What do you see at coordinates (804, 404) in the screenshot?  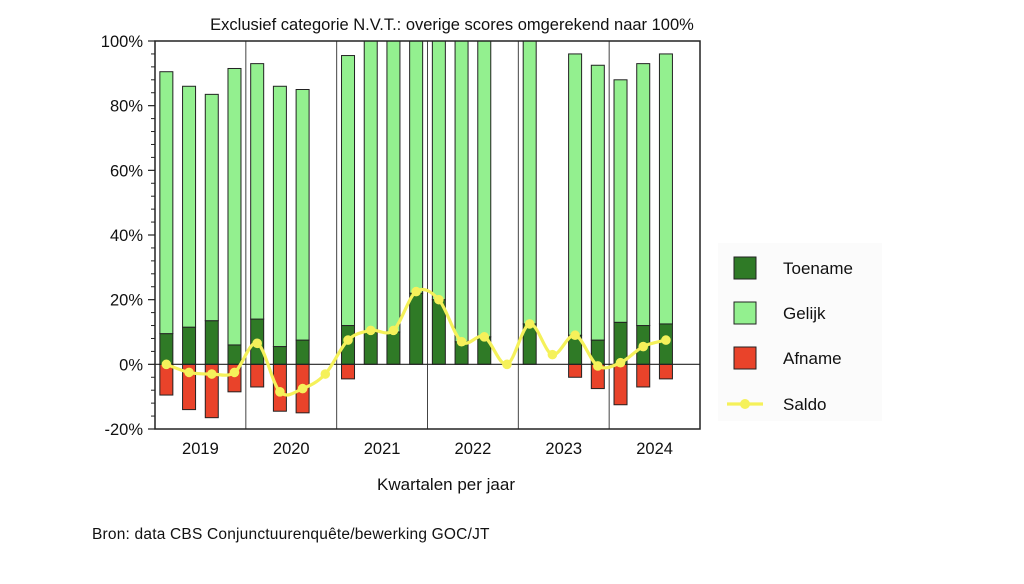 I see `legend-label: Saldo` at bounding box center [804, 404].